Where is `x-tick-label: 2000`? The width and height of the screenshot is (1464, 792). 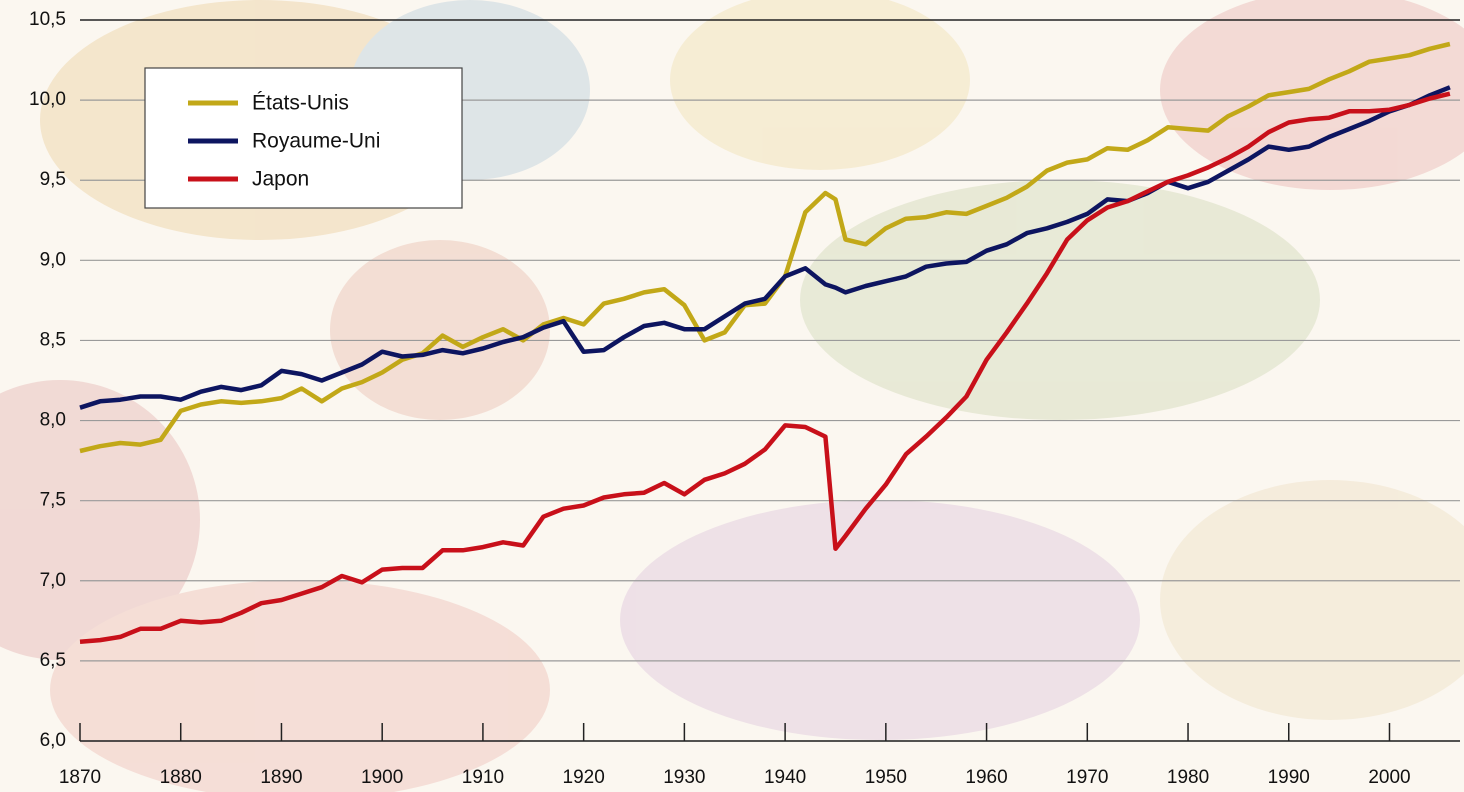
x-tick-label: 2000 is located at coordinates (1389, 777).